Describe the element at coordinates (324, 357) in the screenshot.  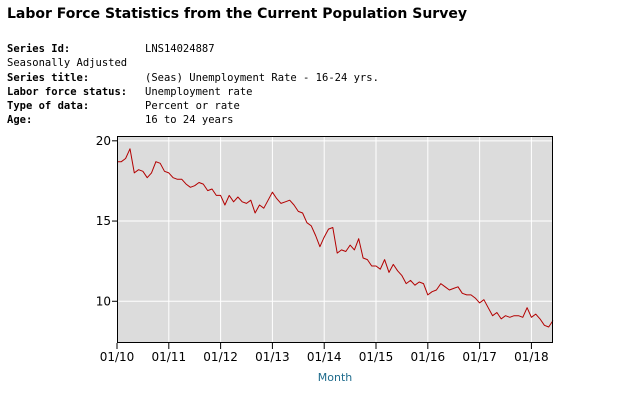
I see `x-tick-label: 01/14` at that location.